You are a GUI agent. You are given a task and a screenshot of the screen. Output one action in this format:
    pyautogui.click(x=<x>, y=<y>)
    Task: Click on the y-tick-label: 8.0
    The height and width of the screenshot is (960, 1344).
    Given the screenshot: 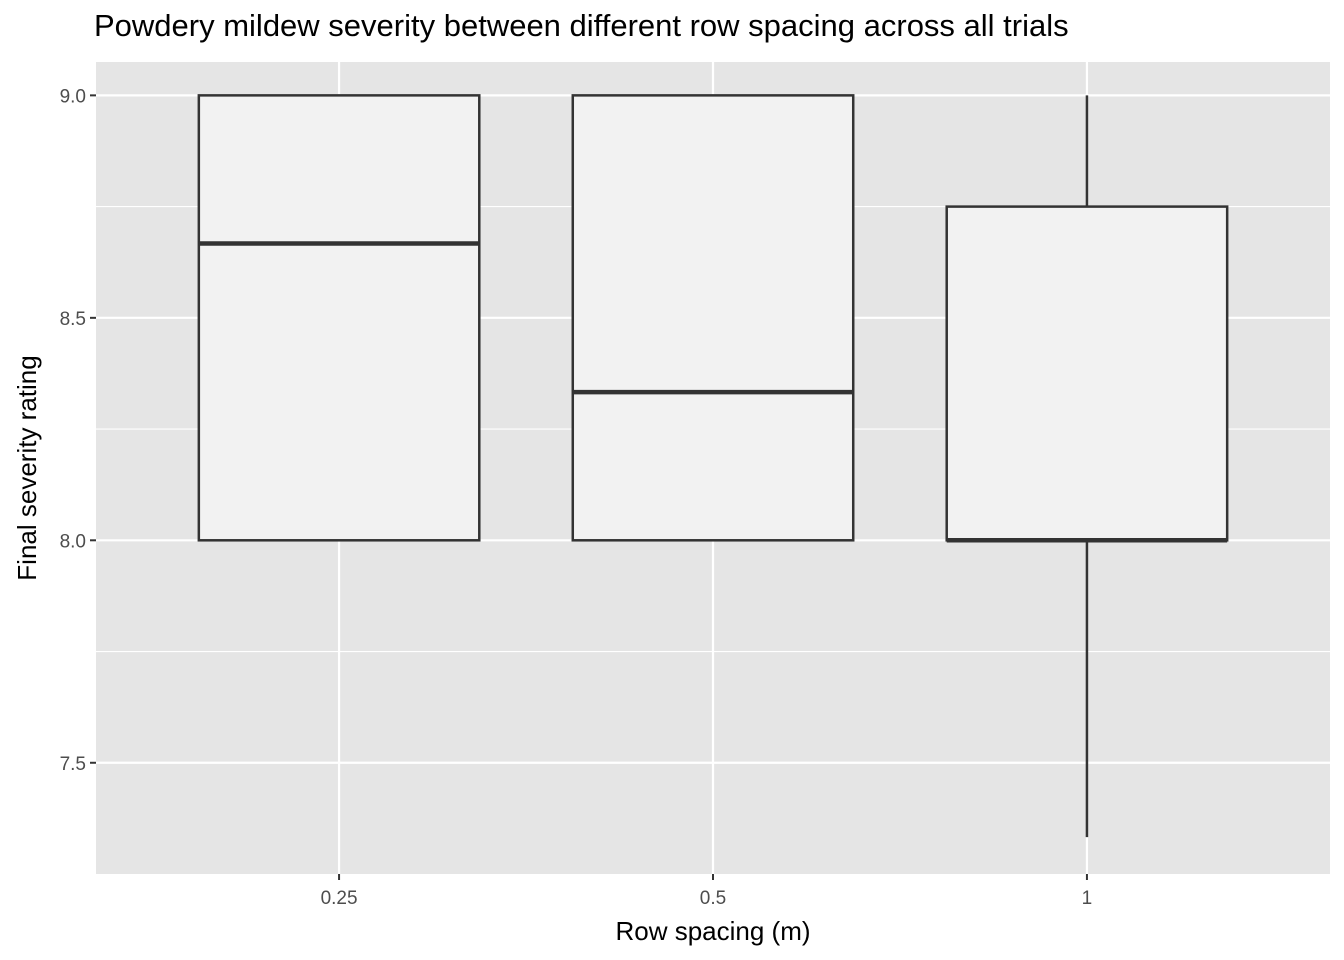 What is the action you would take?
    pyautogui.click(x=73, y=541)
    